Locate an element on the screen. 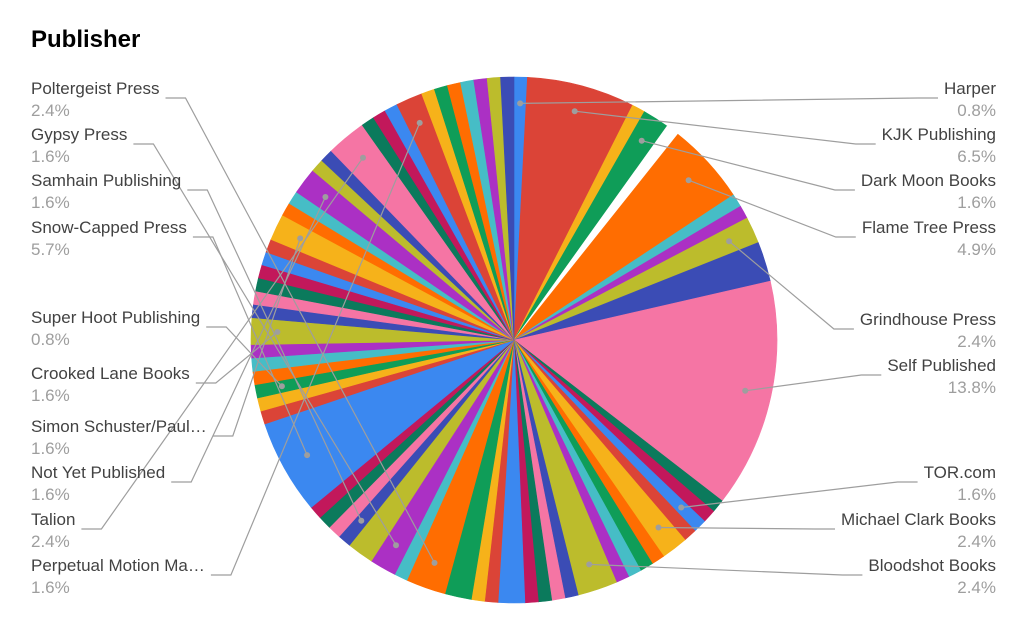 The image size is (1024, 629). slice-label-percent: 4.9% is located at coordinates (976, 249).